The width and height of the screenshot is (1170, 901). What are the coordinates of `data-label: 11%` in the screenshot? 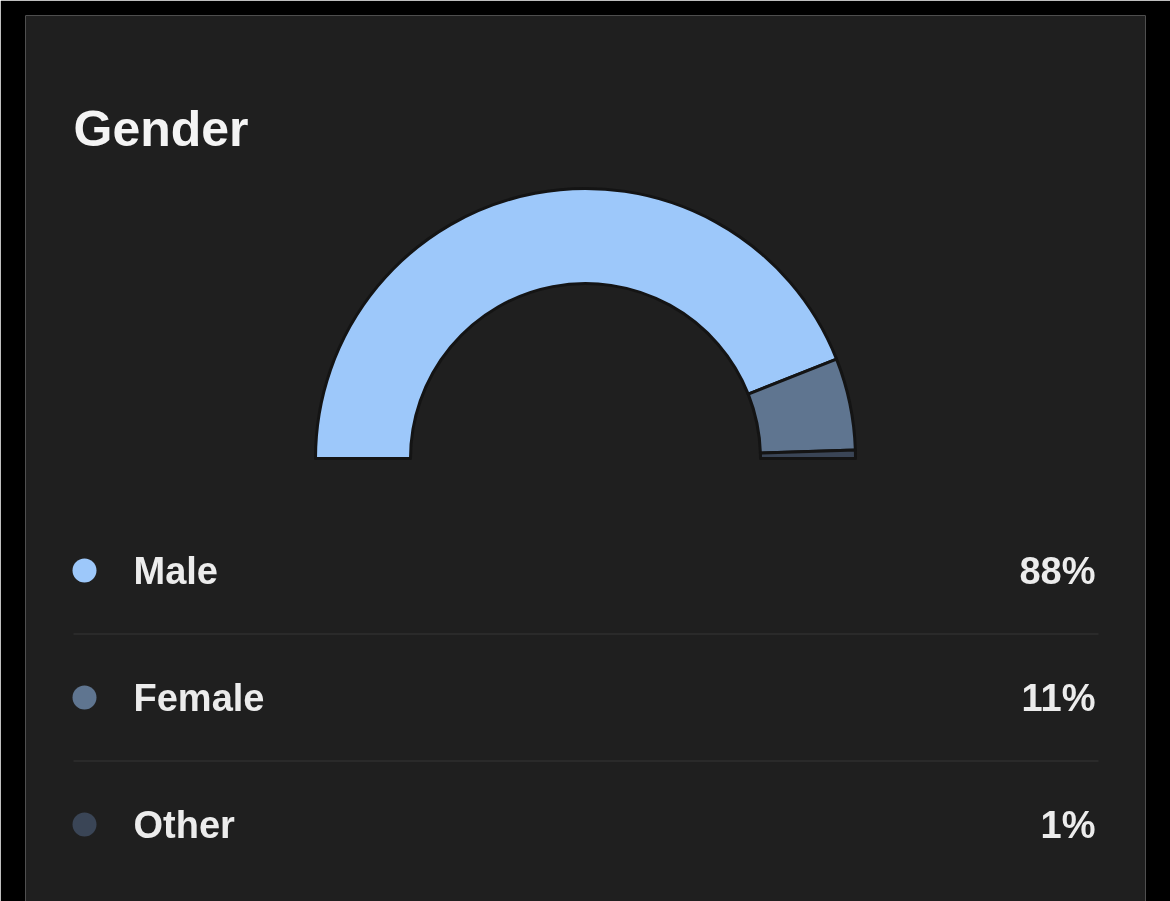 It's located at (1058, 697).